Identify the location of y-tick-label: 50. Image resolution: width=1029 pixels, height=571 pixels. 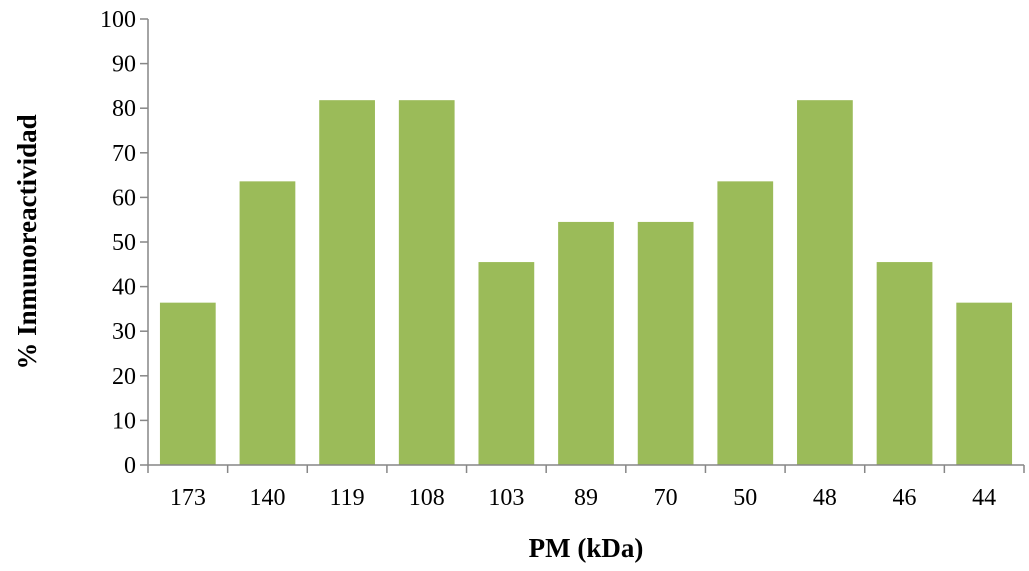
(124, 243).